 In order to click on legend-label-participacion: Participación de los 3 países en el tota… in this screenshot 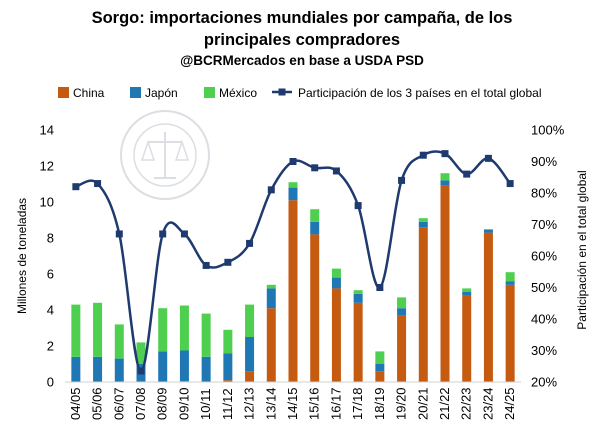, I will do `click(420, 93)`.